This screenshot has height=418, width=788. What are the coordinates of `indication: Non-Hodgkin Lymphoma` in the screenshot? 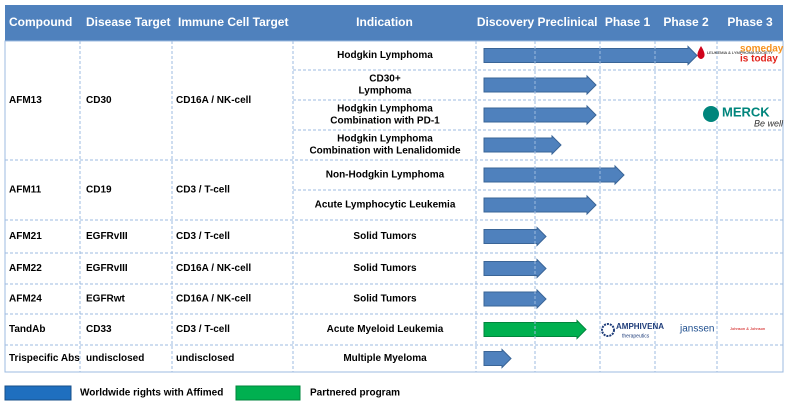 It's located at (385, 175).